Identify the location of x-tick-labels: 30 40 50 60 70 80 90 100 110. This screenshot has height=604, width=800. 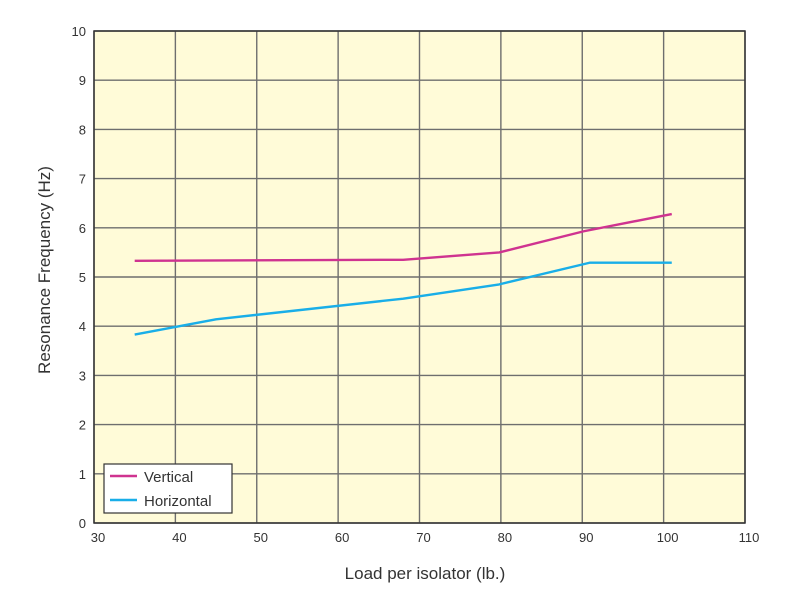
(425, 537).